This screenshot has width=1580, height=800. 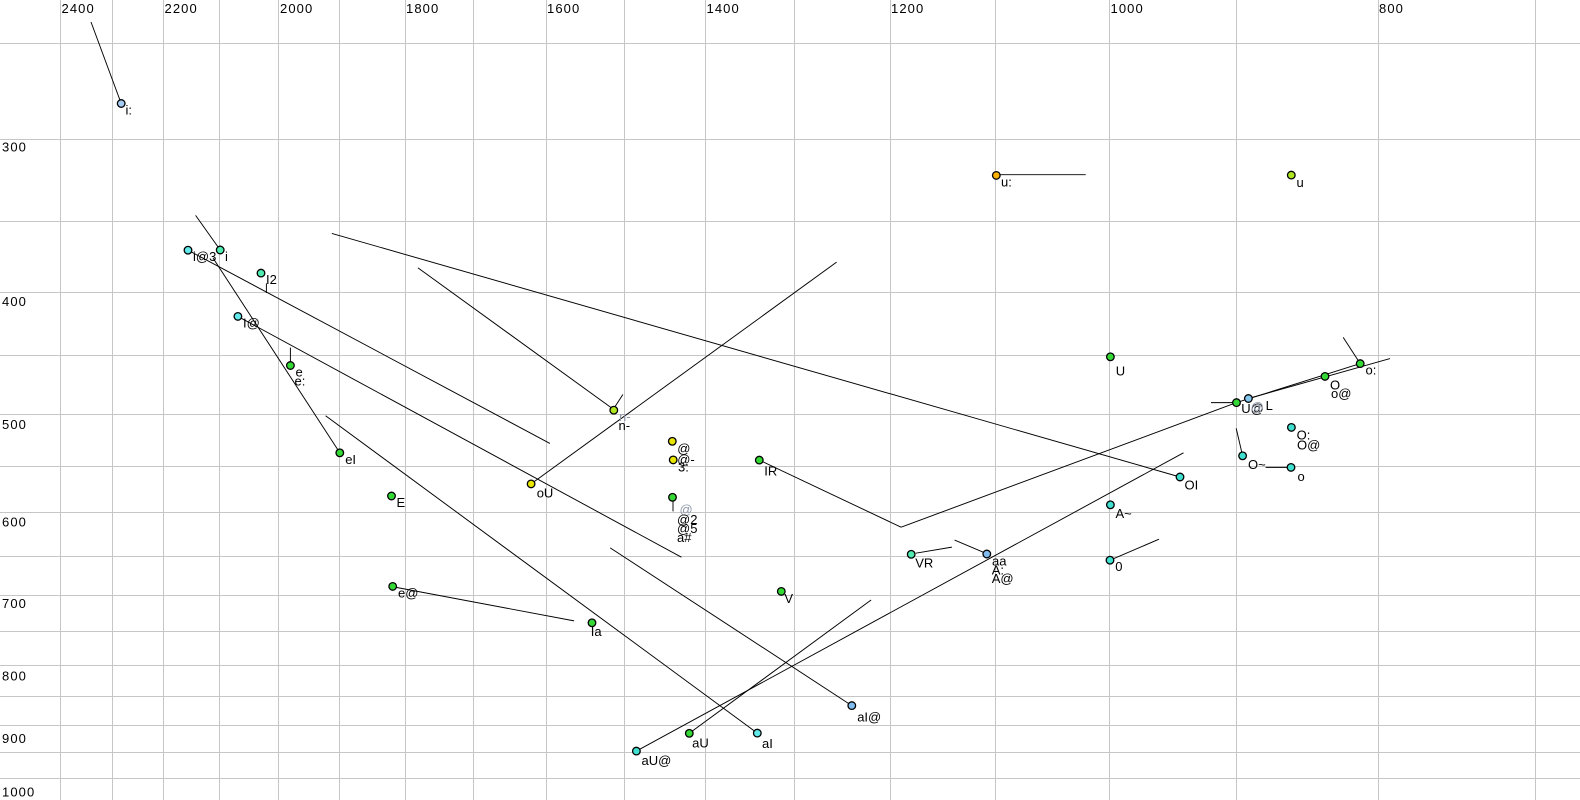 I want to click on svg-text: aU@, so click(x=657, y=760).